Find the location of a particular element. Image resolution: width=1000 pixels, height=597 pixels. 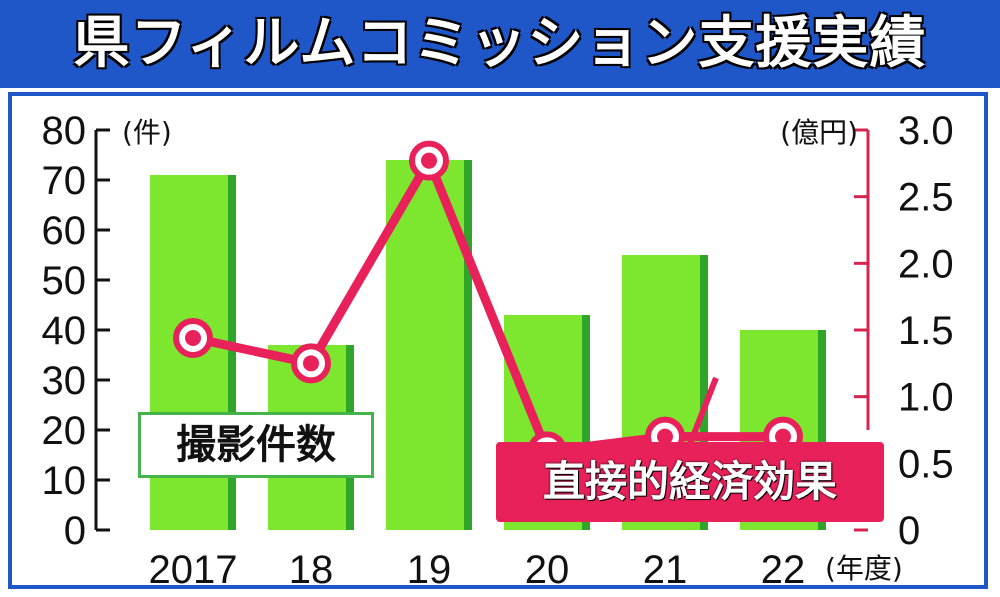

title-bar: 県フィルムコミッション支援実績 is located at coordinates (500, 44).